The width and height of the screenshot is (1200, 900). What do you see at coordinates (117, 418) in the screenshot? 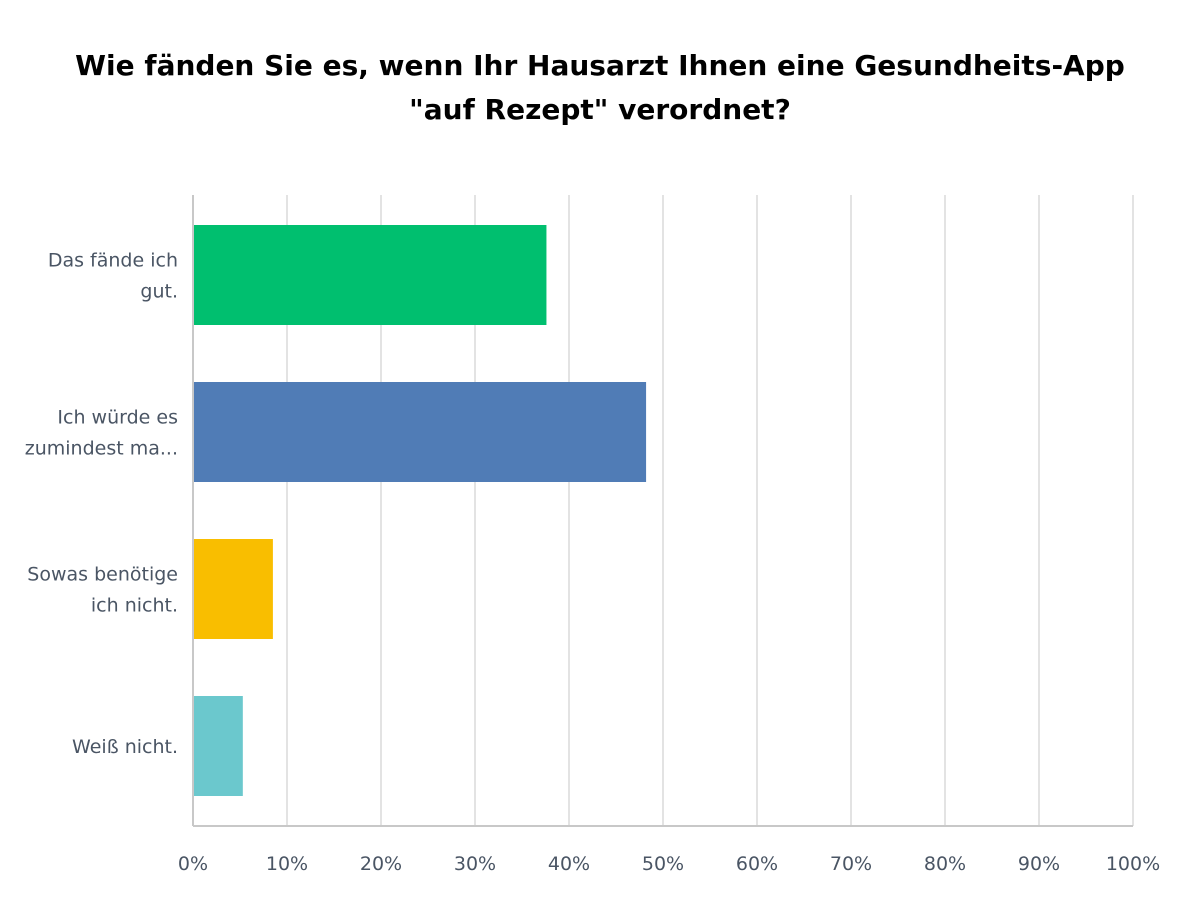
I see `category-label: Ich würde es` at bounding box center [117, 418].